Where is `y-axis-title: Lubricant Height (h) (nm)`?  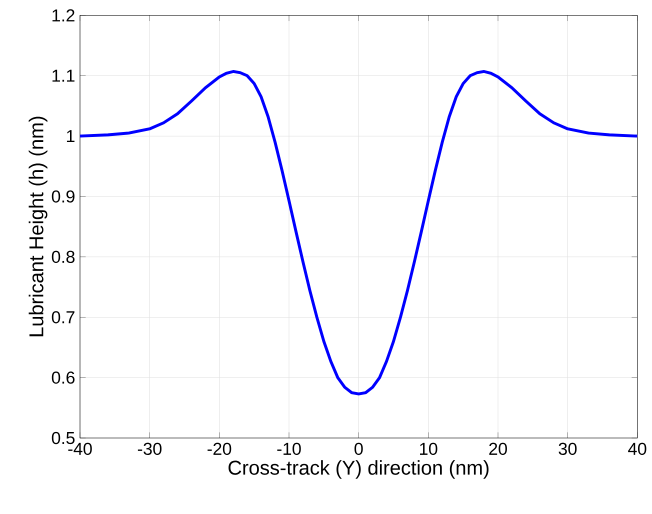
y-axis-title: Lubricant Height (h) (nm) is located at coordinates (38, 226).